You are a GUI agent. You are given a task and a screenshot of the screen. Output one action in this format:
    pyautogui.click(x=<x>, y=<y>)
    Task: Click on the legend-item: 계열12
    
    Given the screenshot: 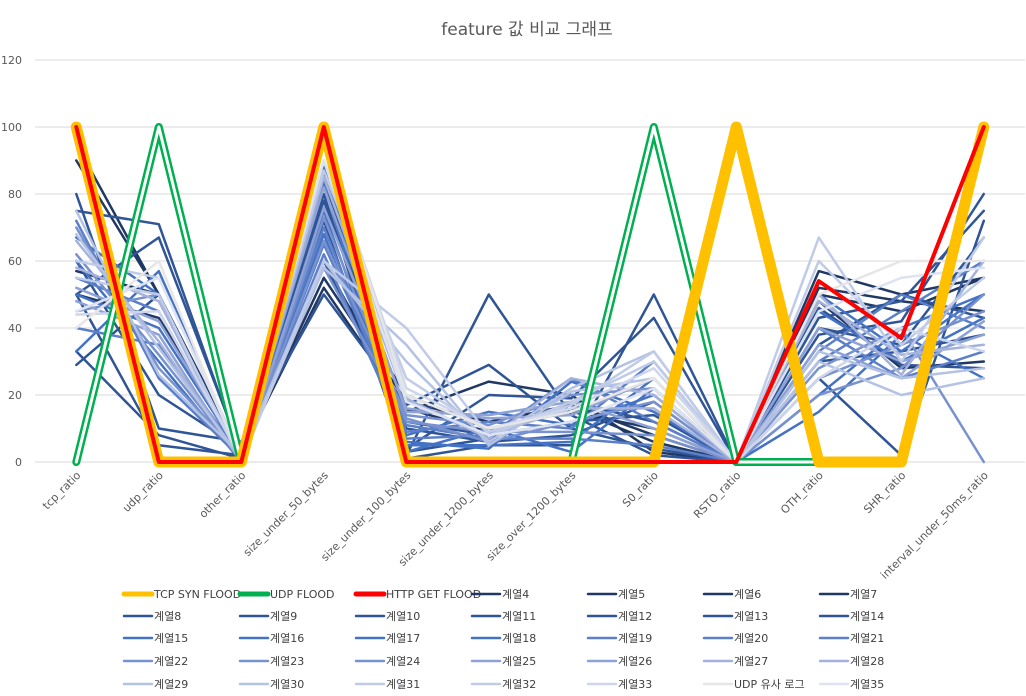 What is the action you would take?
    pyautogui.click(x=619, y=616)
    